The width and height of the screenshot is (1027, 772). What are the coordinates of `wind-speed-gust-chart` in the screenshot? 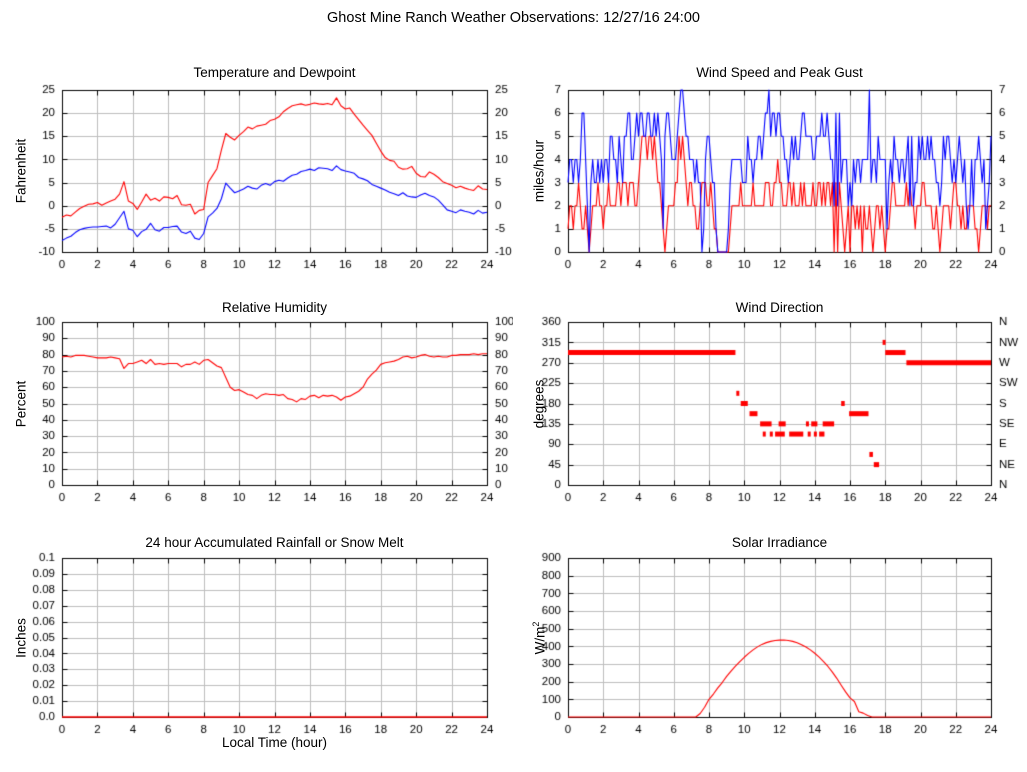 It's located at (770, 165).